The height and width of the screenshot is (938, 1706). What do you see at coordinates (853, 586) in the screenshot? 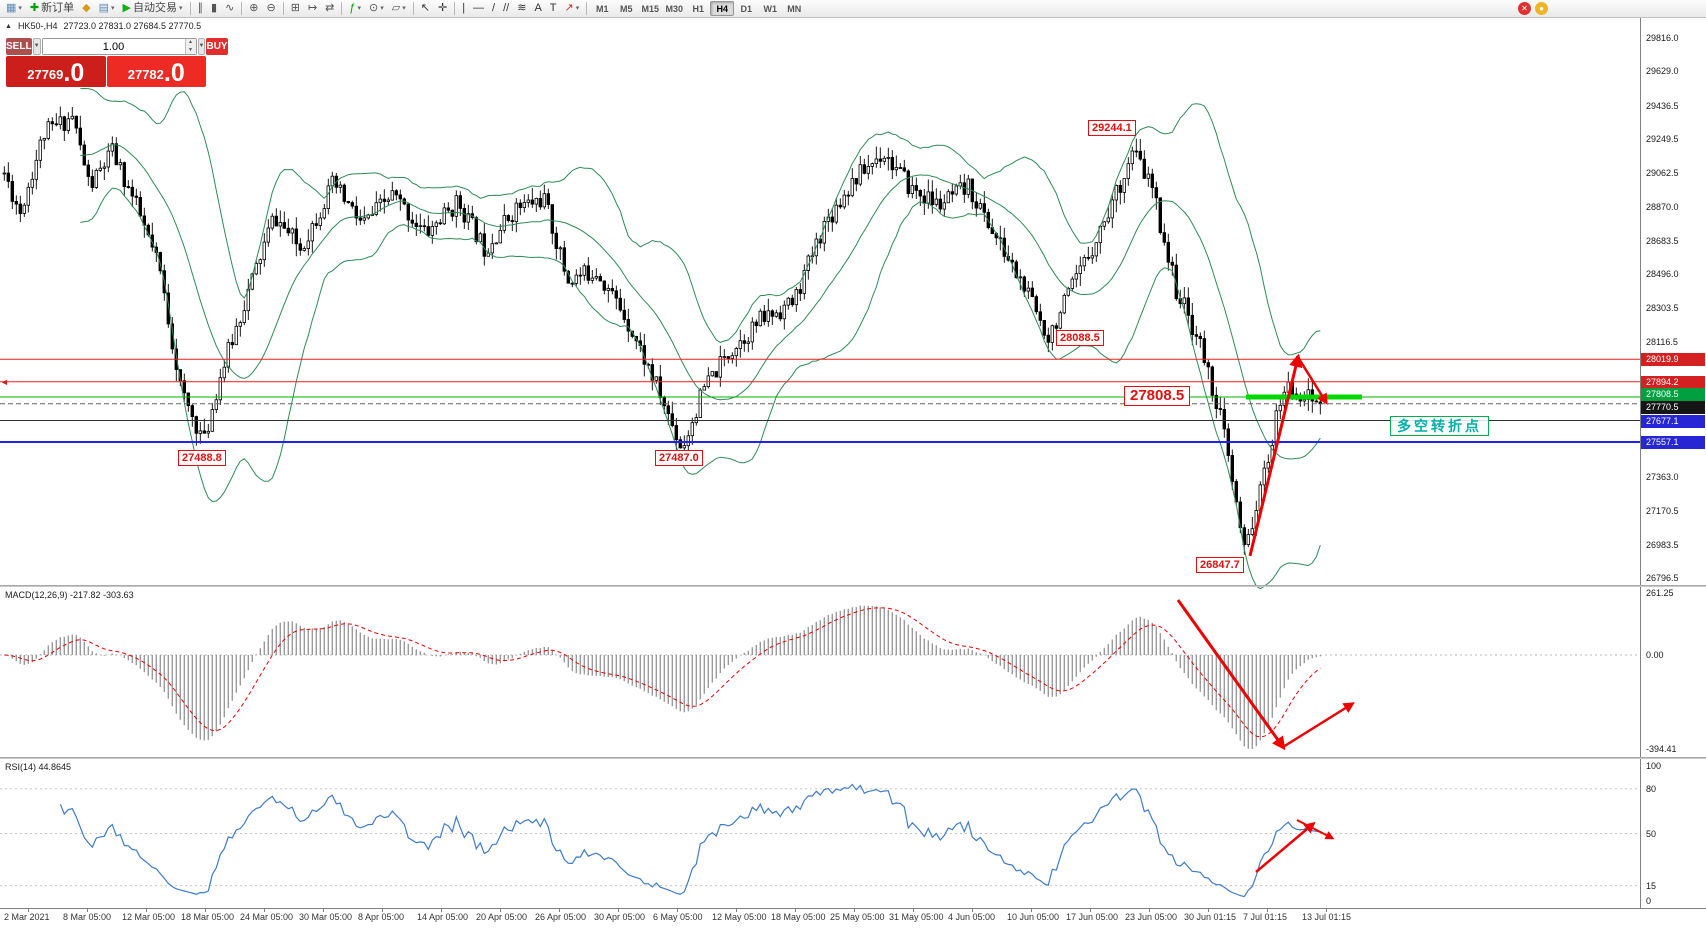
I see `panel-separator-macd` at bounding box center [853, 586].